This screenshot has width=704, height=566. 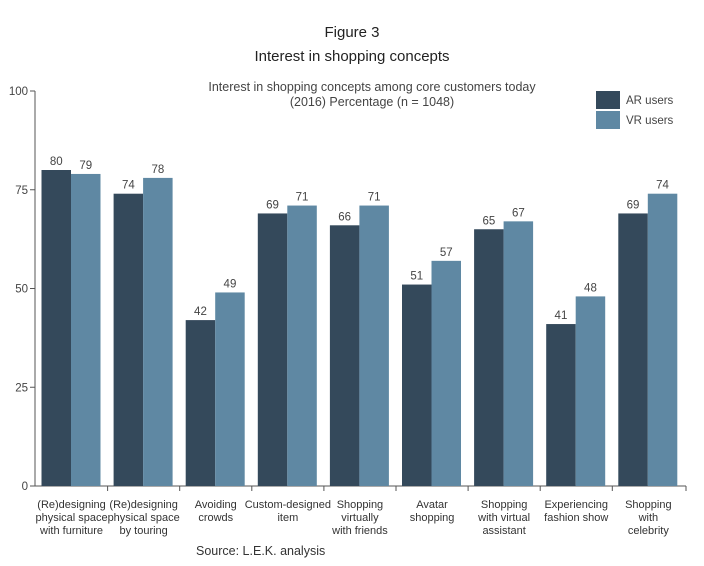 I want to click on y-tick-label: 100, so click(x=18, y=92).